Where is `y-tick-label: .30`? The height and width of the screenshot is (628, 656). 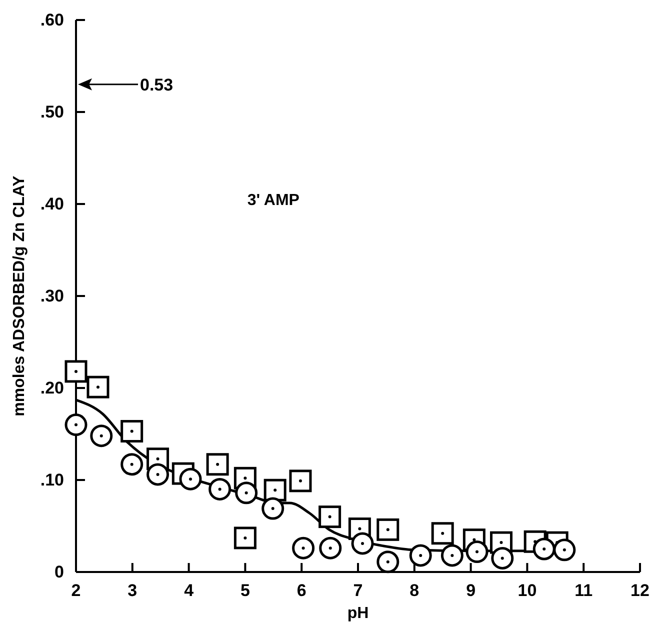
y-tick-label: .30 is located at coordinates (52, 296).